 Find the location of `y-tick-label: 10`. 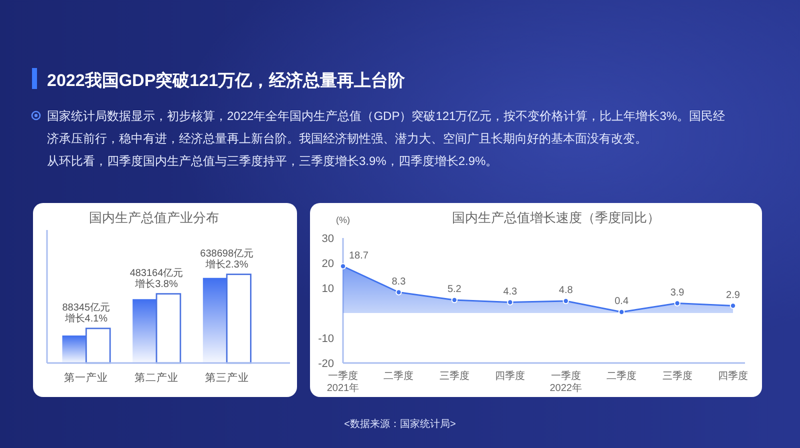

y-tick-label: 10 is located at coordinates (328, 288).